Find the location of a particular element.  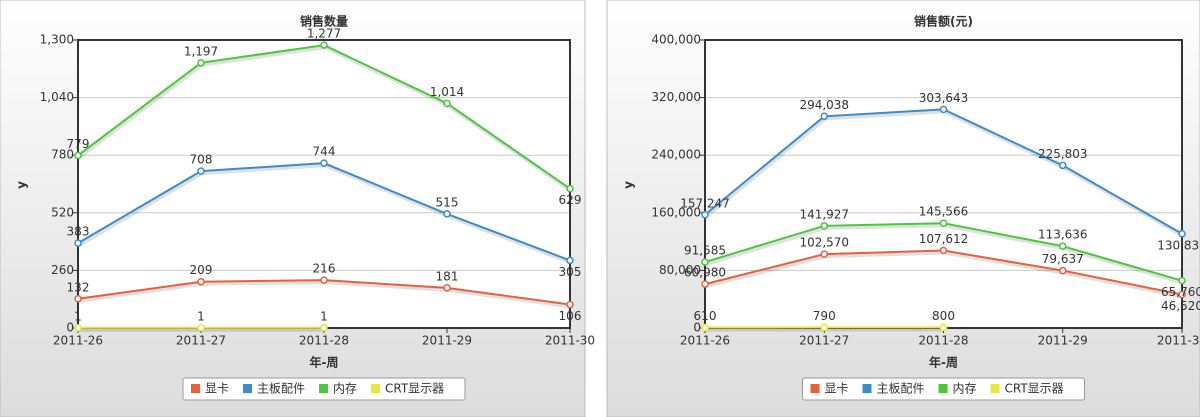

data-label: 800 is located at coordinates (943, 316).